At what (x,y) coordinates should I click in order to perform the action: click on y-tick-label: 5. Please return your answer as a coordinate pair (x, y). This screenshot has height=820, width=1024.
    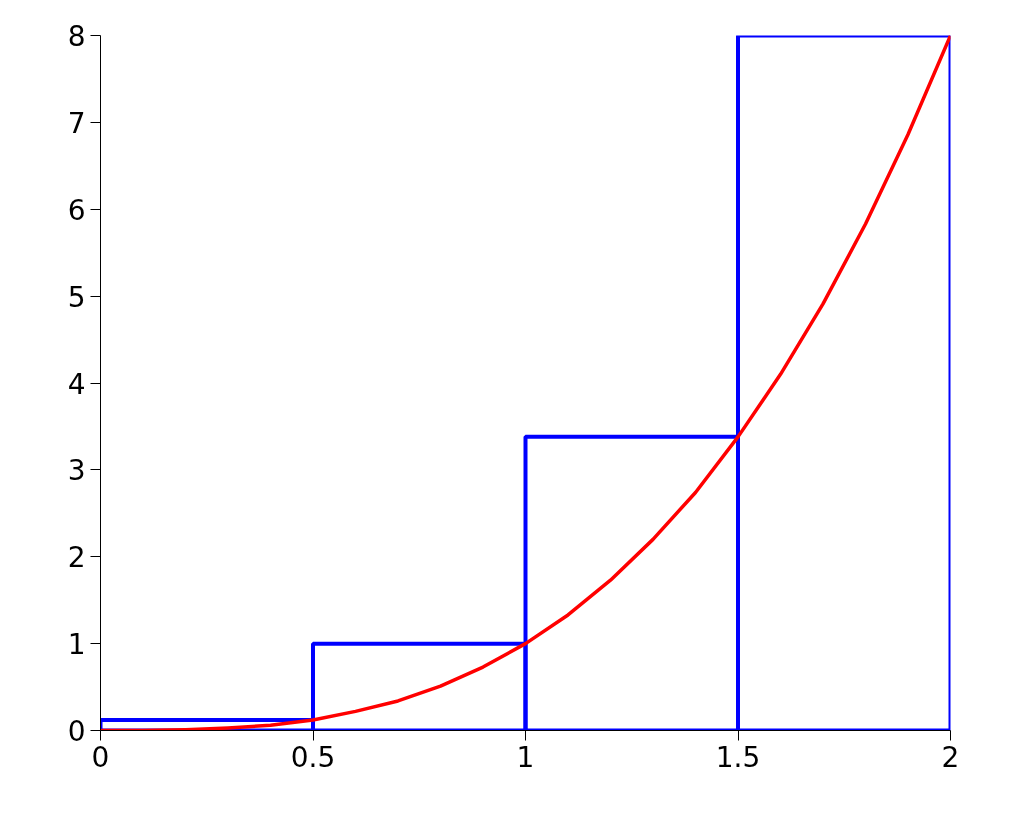
    Looking at the image, I should click on (76, 297).